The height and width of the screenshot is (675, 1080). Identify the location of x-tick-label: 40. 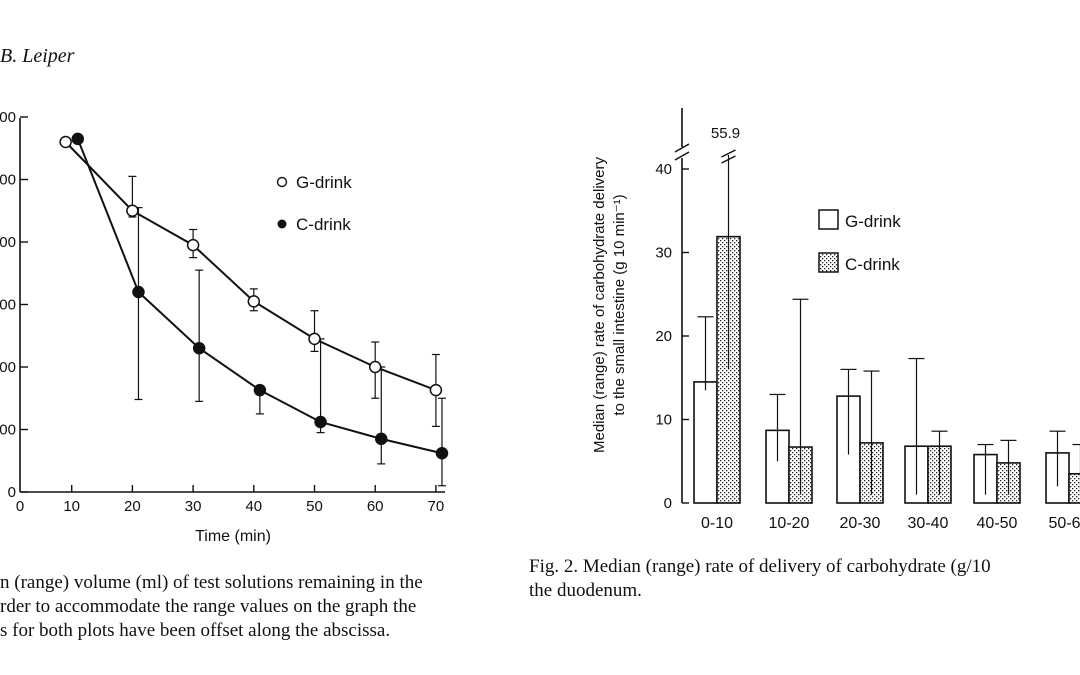
(253, 506).